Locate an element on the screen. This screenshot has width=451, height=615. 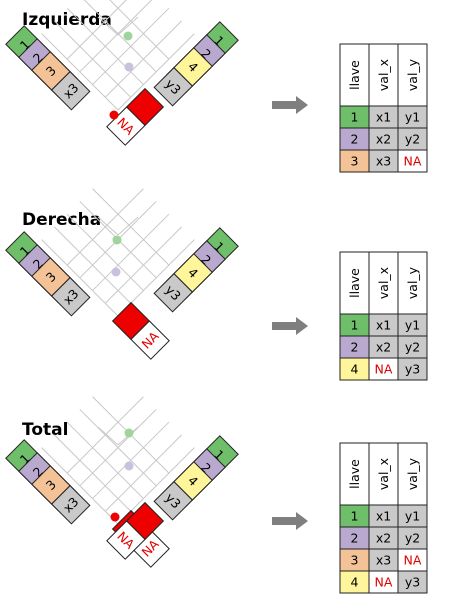
right-table: y11y22y34 is located at coordinates (196, 270).